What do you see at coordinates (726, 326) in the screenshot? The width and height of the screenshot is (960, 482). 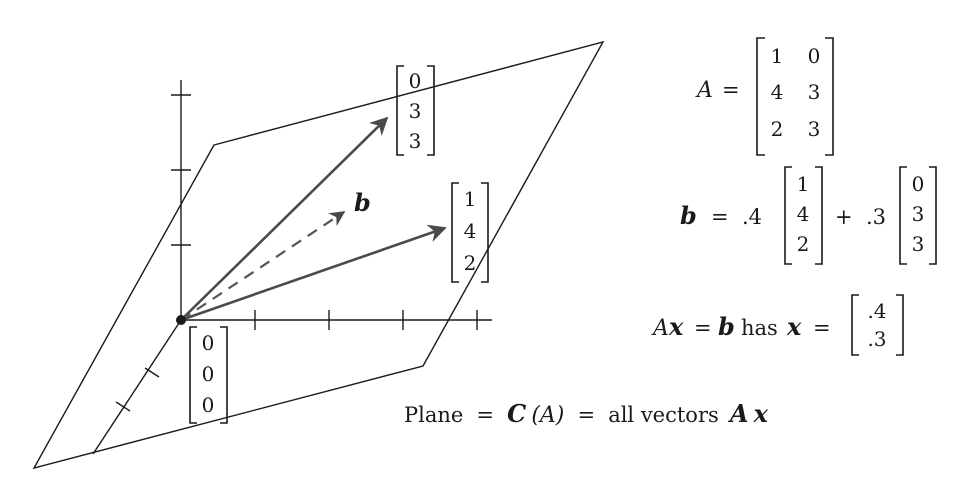 I see `solution-b: b` at bounding box center [726, 326].